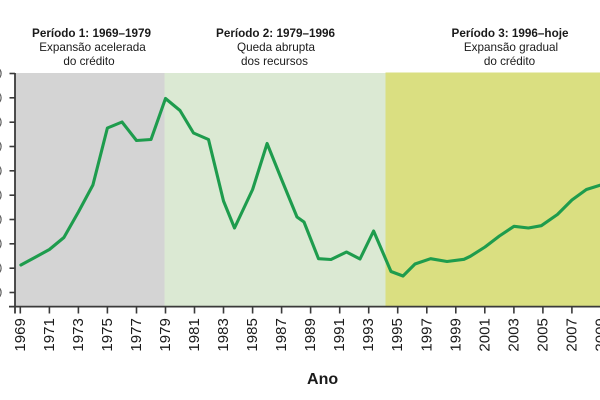 Image resolution: width=600 pixels, height=400 pixels. Describe the element at coordinates (78, 334) in the screenshot. I see `svg-text: 1973` at that location.